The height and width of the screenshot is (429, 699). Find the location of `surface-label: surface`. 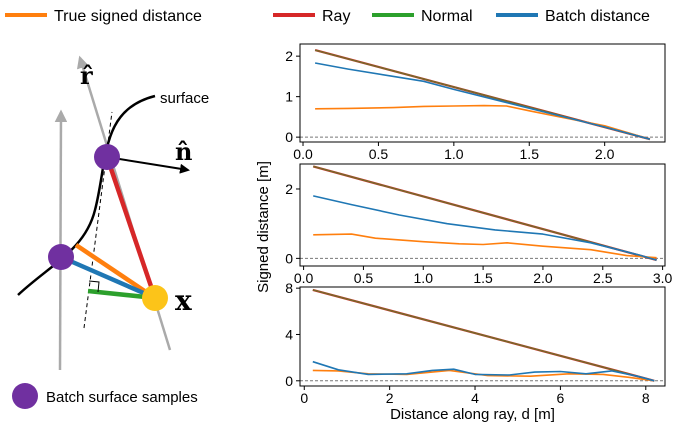

surface-label: surface is located at coordinates (184, 98).